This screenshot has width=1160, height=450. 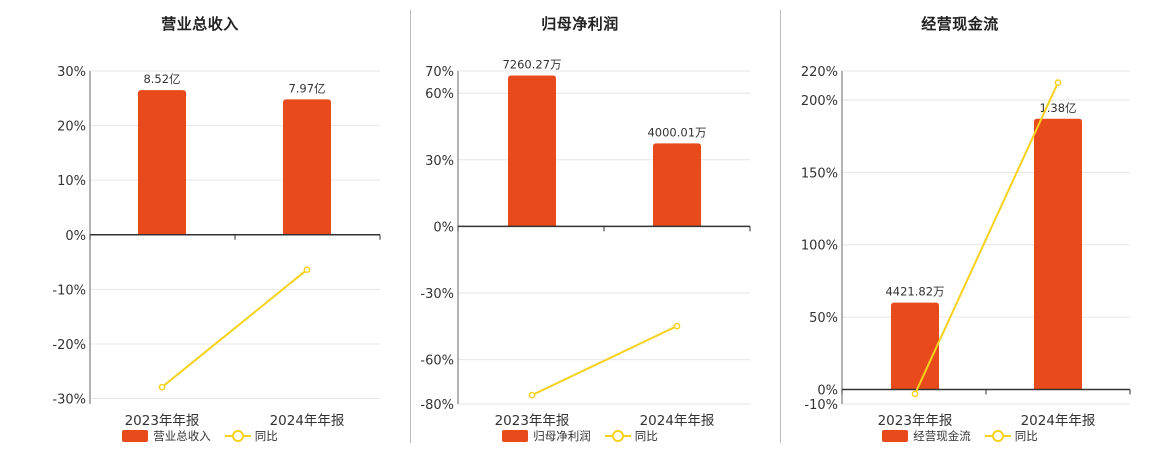 What do you see at coordinates (437, 361) in the screenshot?
I see `y-tick-label: -60%` at bounding box center [437, 361].